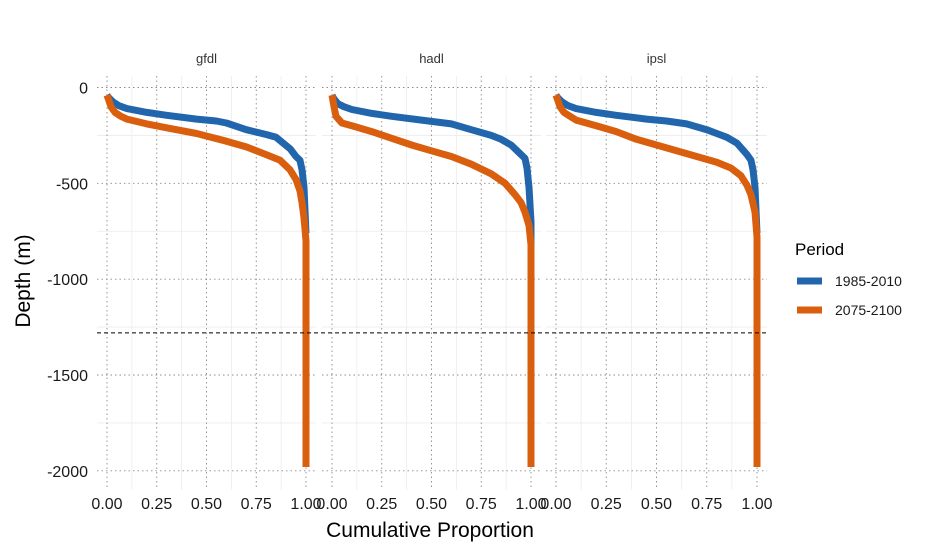  Describe the element at coordinates (868, 310) in the screenshot. I see `legend-label: 2075-2100` at that location.